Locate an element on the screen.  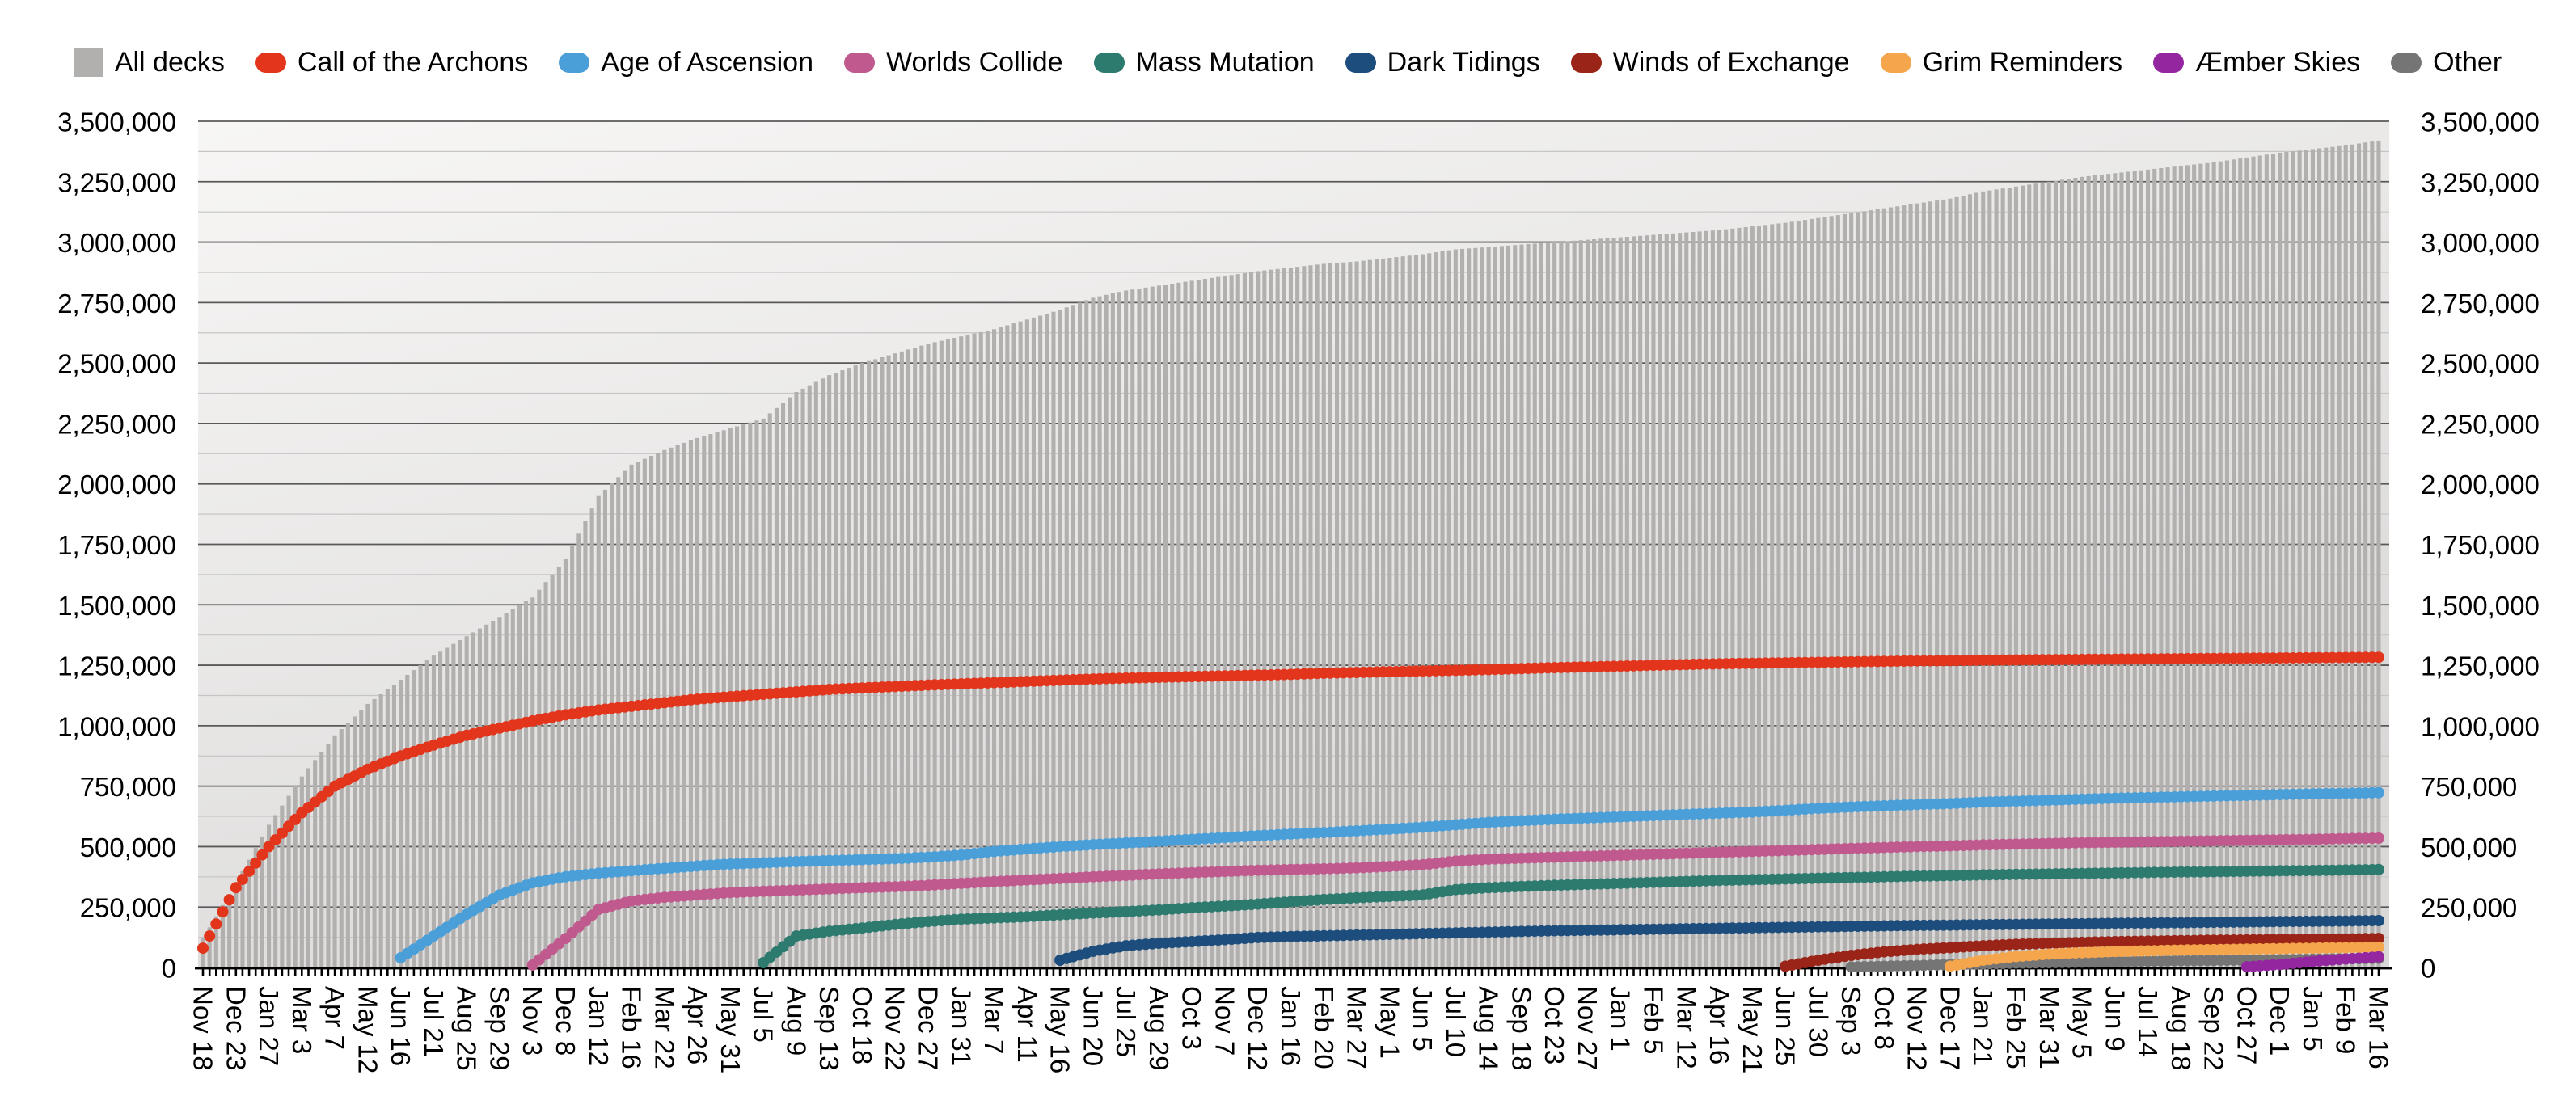
legend-item-all-decks: All decks is located at coordinates (149, 62).